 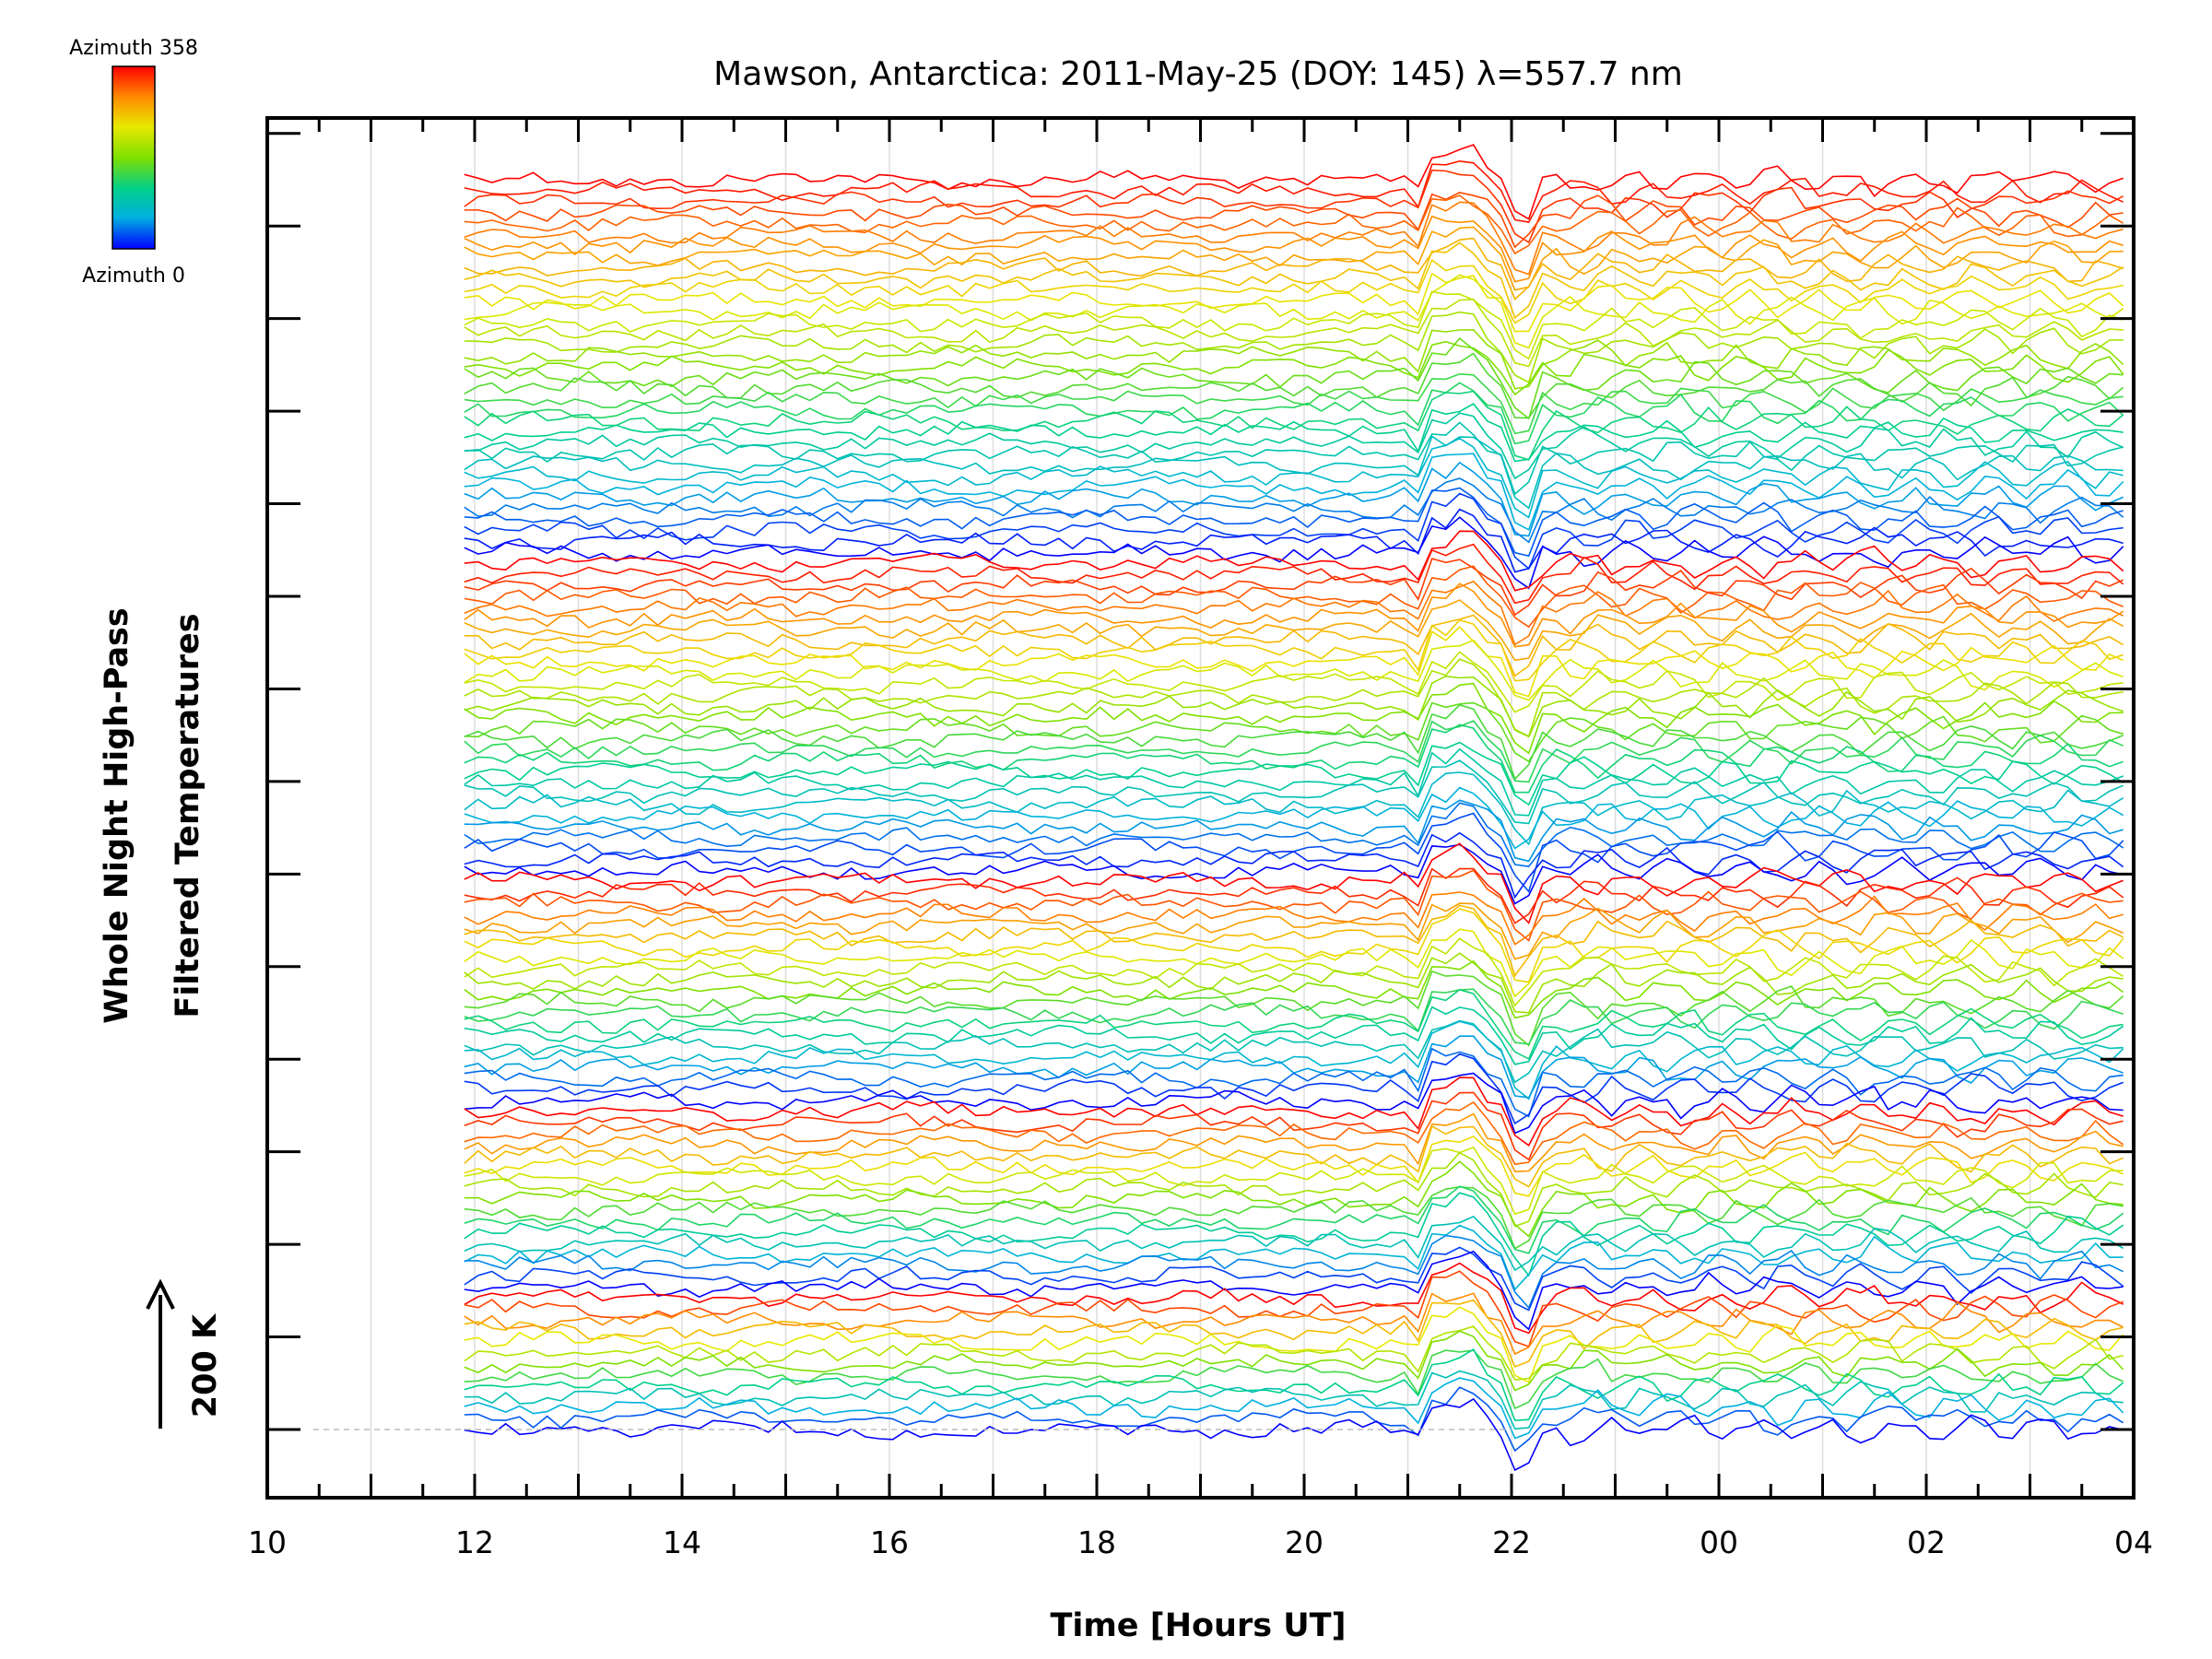 What do you see at coordinates (134, 157) in the screenshot?
I see `colorbar` at bounding box center [134, 157].